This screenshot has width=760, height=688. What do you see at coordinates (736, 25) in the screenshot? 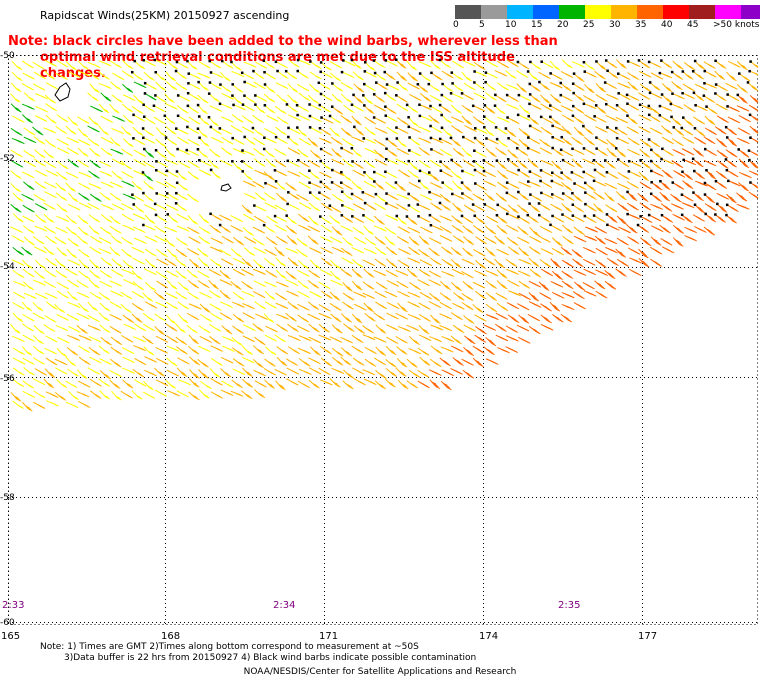
I see `legend-label-10: >50 knots` at bounding box center [736, 25].